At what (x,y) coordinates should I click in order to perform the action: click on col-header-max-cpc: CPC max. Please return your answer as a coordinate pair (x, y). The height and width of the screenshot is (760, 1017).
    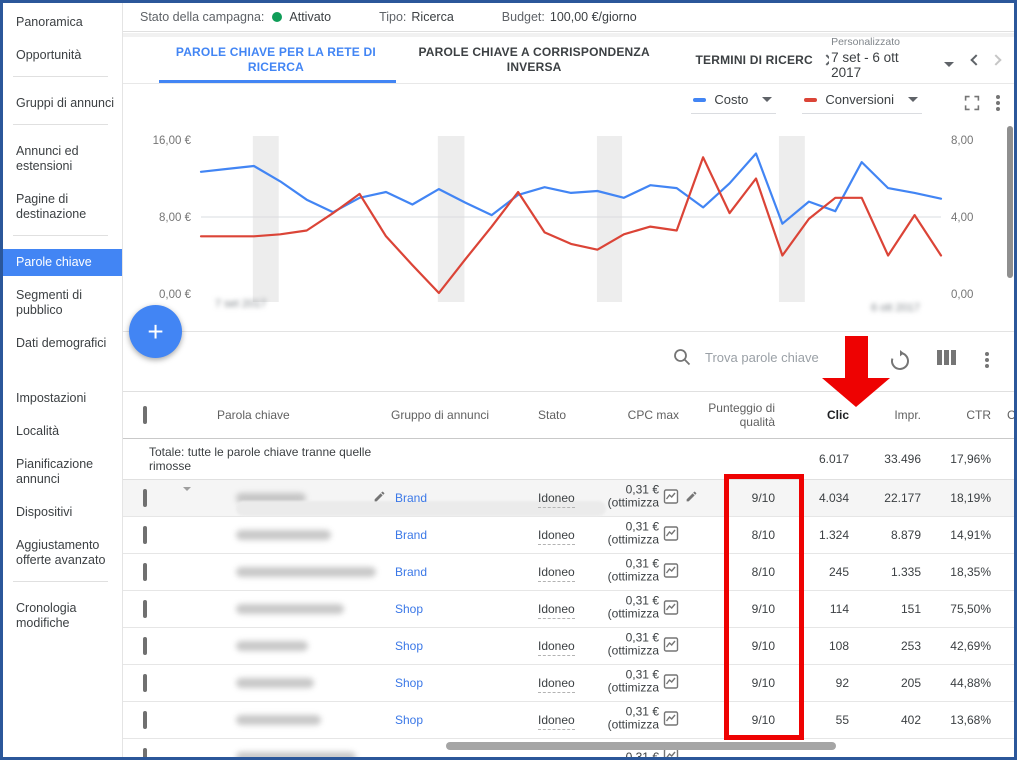
    Looking at the image, I should click on (653, 415).